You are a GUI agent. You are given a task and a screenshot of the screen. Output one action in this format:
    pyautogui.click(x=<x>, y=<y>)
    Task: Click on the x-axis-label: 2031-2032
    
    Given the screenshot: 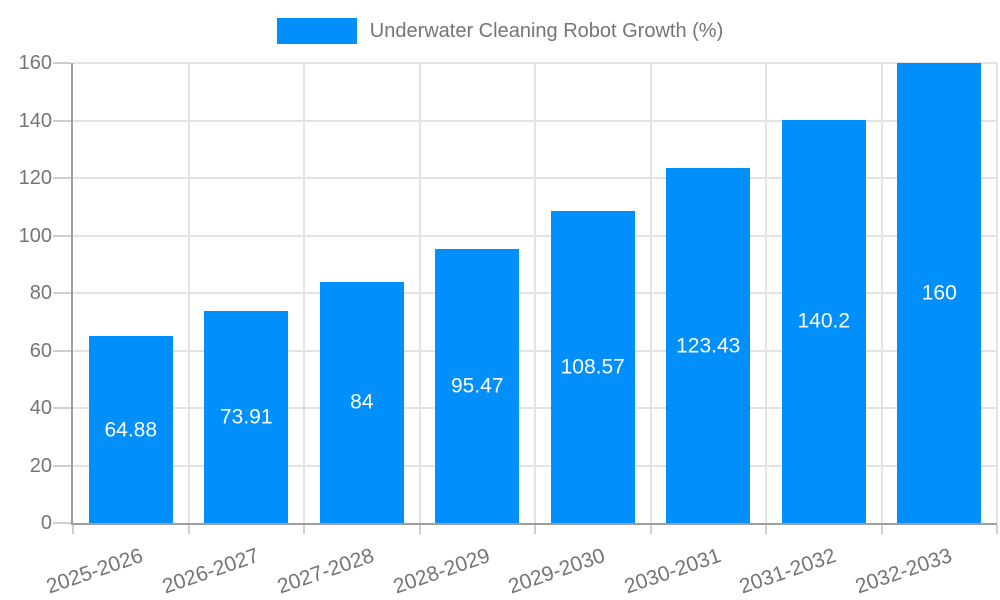 What is the action you would take?
    pyautogui.click(x=788, y=571)
    